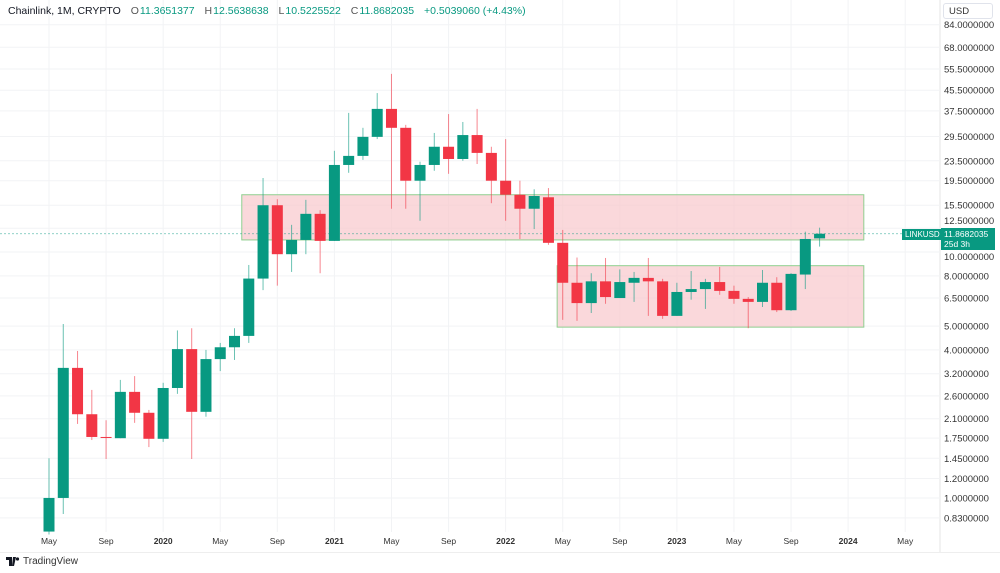 This screenshot has height=573, width=1000. I want to click on price-tick-label: 84.0000000, so click(969, 25).